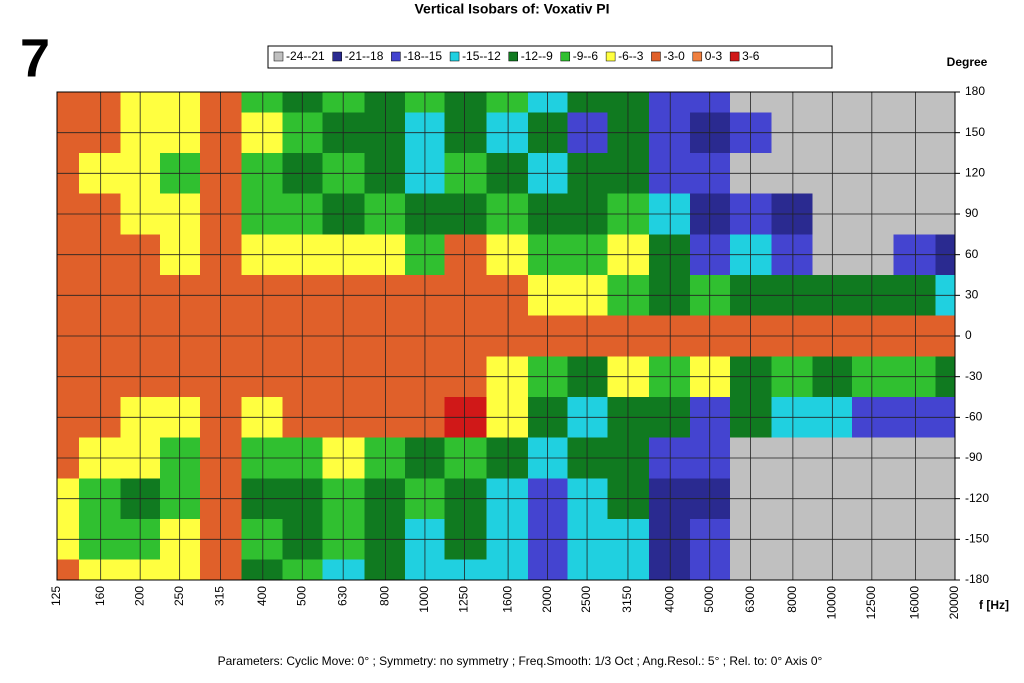 This screenshot has height=683, width=1024. What do you see at coordinates (179, 596) in the screenshot?
I see `x-tick-label: 250` at bounding box center [179, 596].